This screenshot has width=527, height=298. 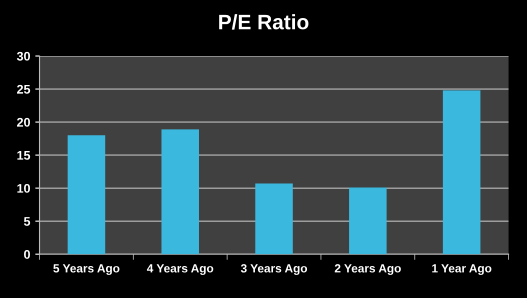 I want to click on y-tick-label: 10, so click(x=23, y=188).